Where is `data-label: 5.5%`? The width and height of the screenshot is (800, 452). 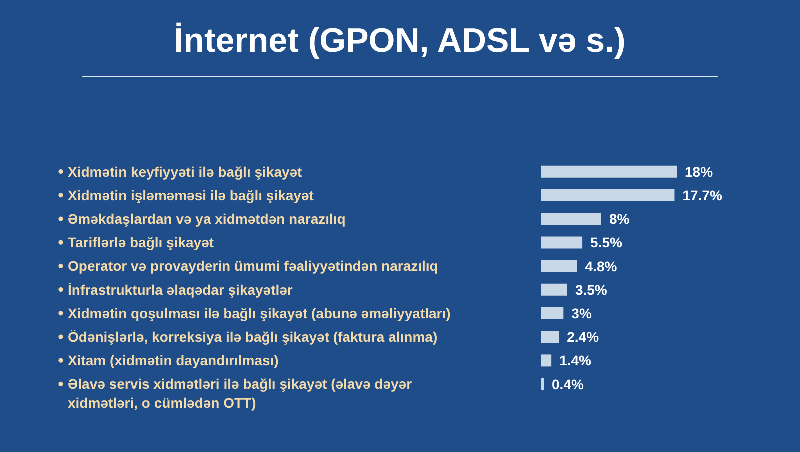
data-label: 5.5% is located at coordinates (607, 242).